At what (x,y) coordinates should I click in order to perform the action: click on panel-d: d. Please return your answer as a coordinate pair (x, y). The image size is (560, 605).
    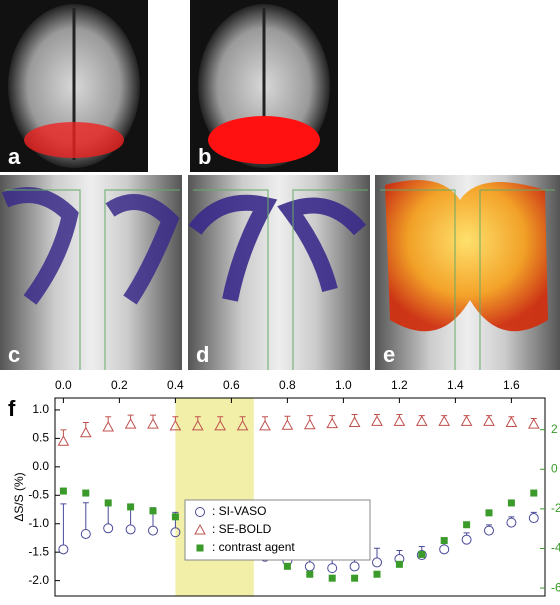
    Looking at the image, I should click on (279, 272).